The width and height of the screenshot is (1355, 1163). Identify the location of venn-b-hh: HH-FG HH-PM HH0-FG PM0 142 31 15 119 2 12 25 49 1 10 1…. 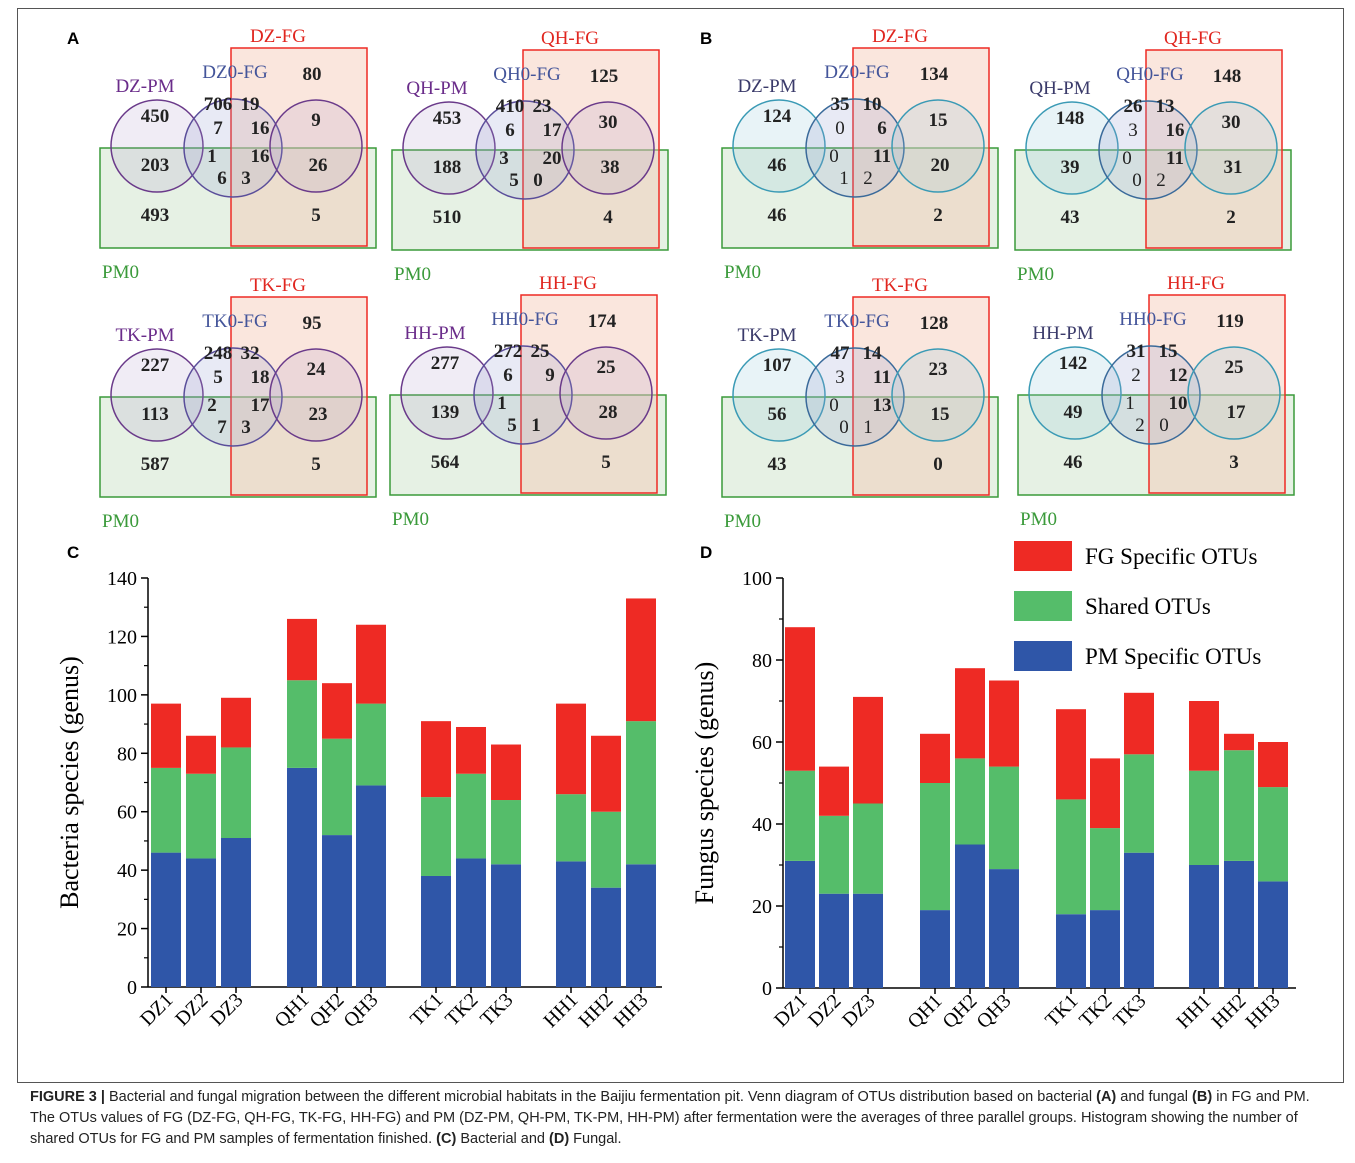
(1156, 401).